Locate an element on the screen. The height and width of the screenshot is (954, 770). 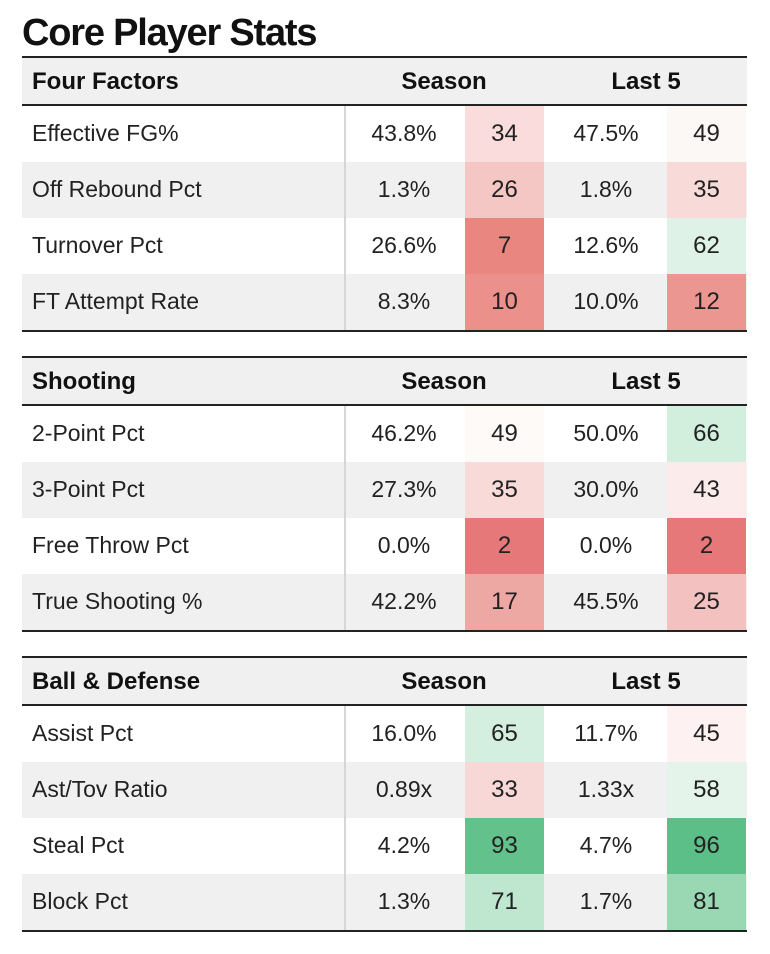
table-row: Ast/Tov Ratio 0.89x 33 1.33x 58 is located at coordinates (384, 790).